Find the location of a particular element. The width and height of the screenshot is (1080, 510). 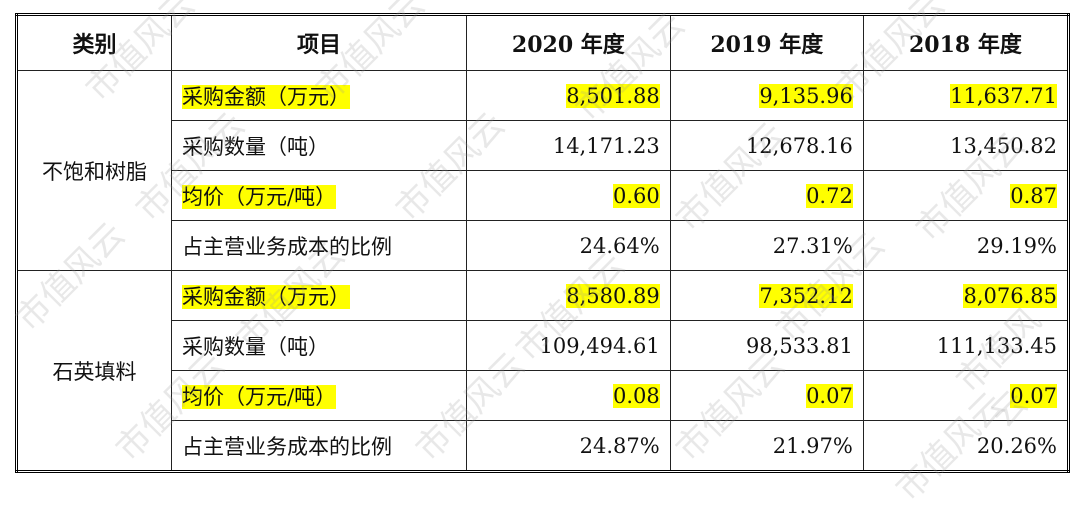

table-row: 采购数量（吨） 14,171.23 12,678.16 13,450.82 is located at coordinates (543, 145).